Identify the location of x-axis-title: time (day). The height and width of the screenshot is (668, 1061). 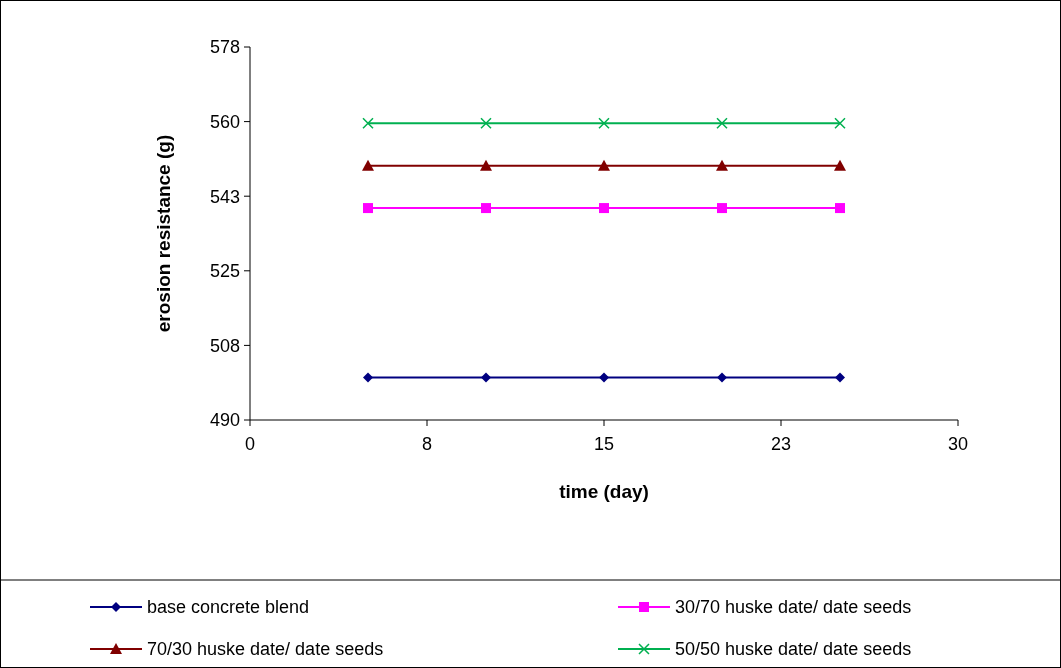
(604, 491).